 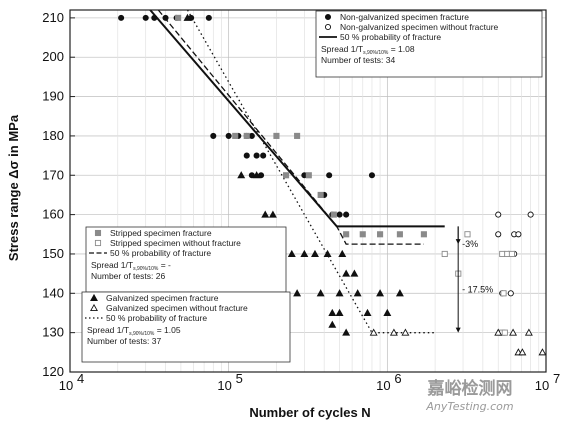 I want to click on legend-tests: Number of tests: 34, so click(x=358, y=60).